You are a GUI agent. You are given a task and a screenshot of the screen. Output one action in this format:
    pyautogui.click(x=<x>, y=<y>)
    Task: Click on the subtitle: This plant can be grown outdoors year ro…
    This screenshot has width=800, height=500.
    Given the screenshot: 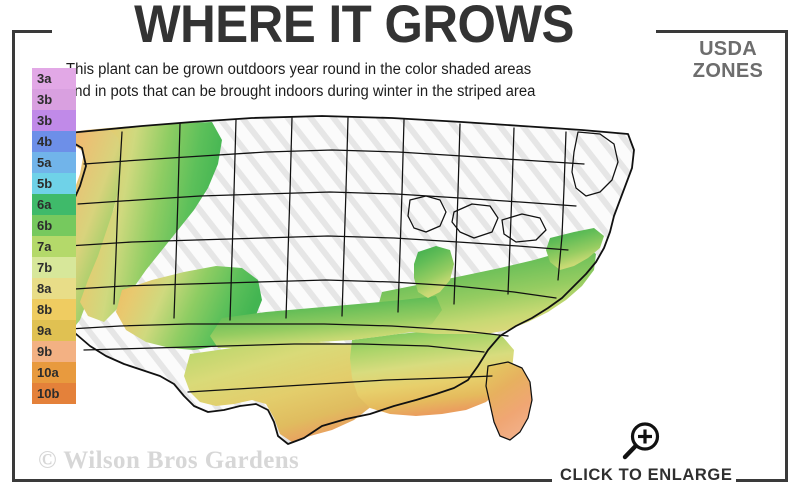 What is the action you would take?
    pyautogui.click(x=342, y=81)
    